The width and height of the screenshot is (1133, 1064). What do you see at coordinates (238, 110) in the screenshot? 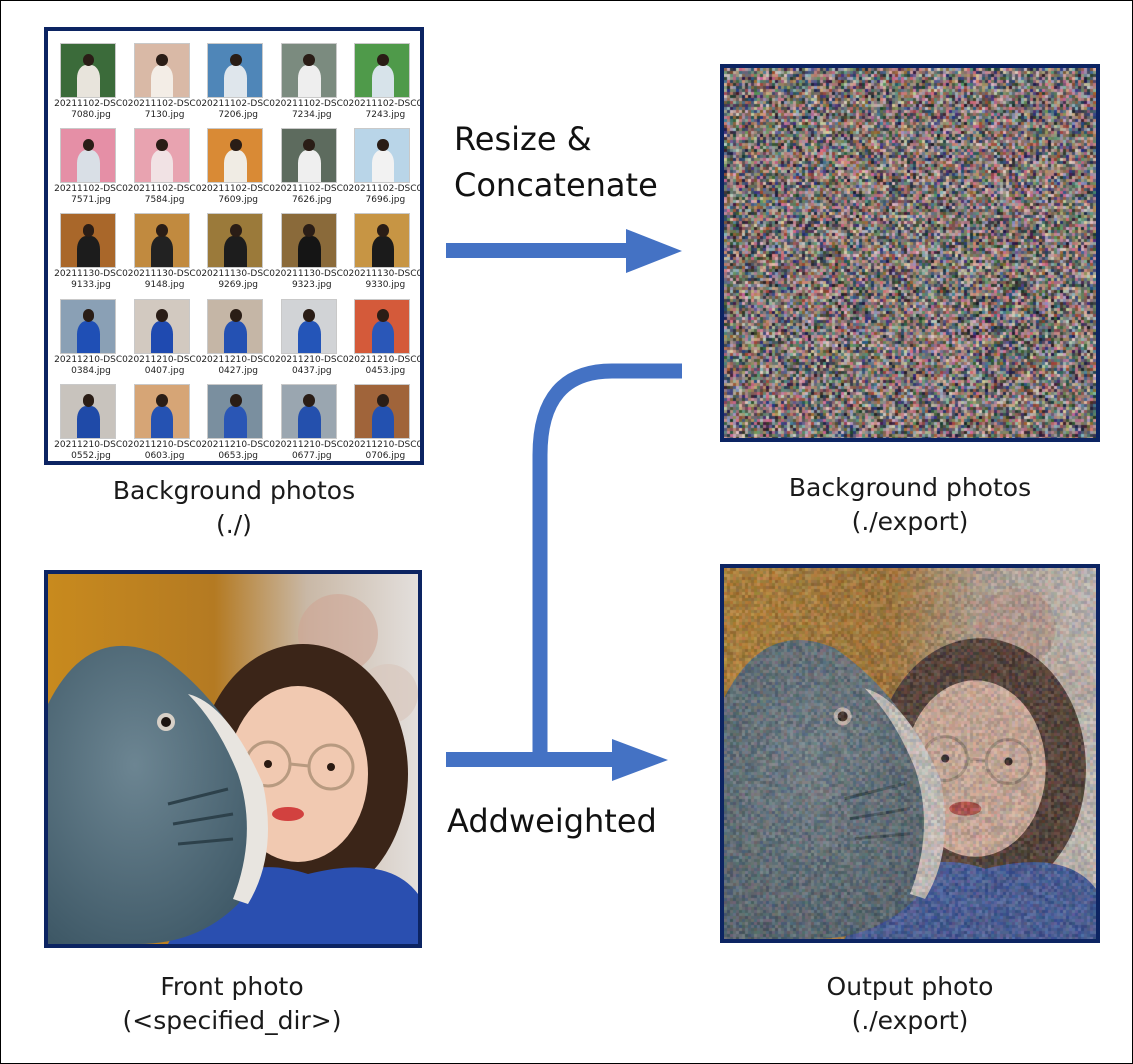
I see `thumbnail-filename: 20211102-DSC0 7206.jpg` at bounding box center [238, 110].